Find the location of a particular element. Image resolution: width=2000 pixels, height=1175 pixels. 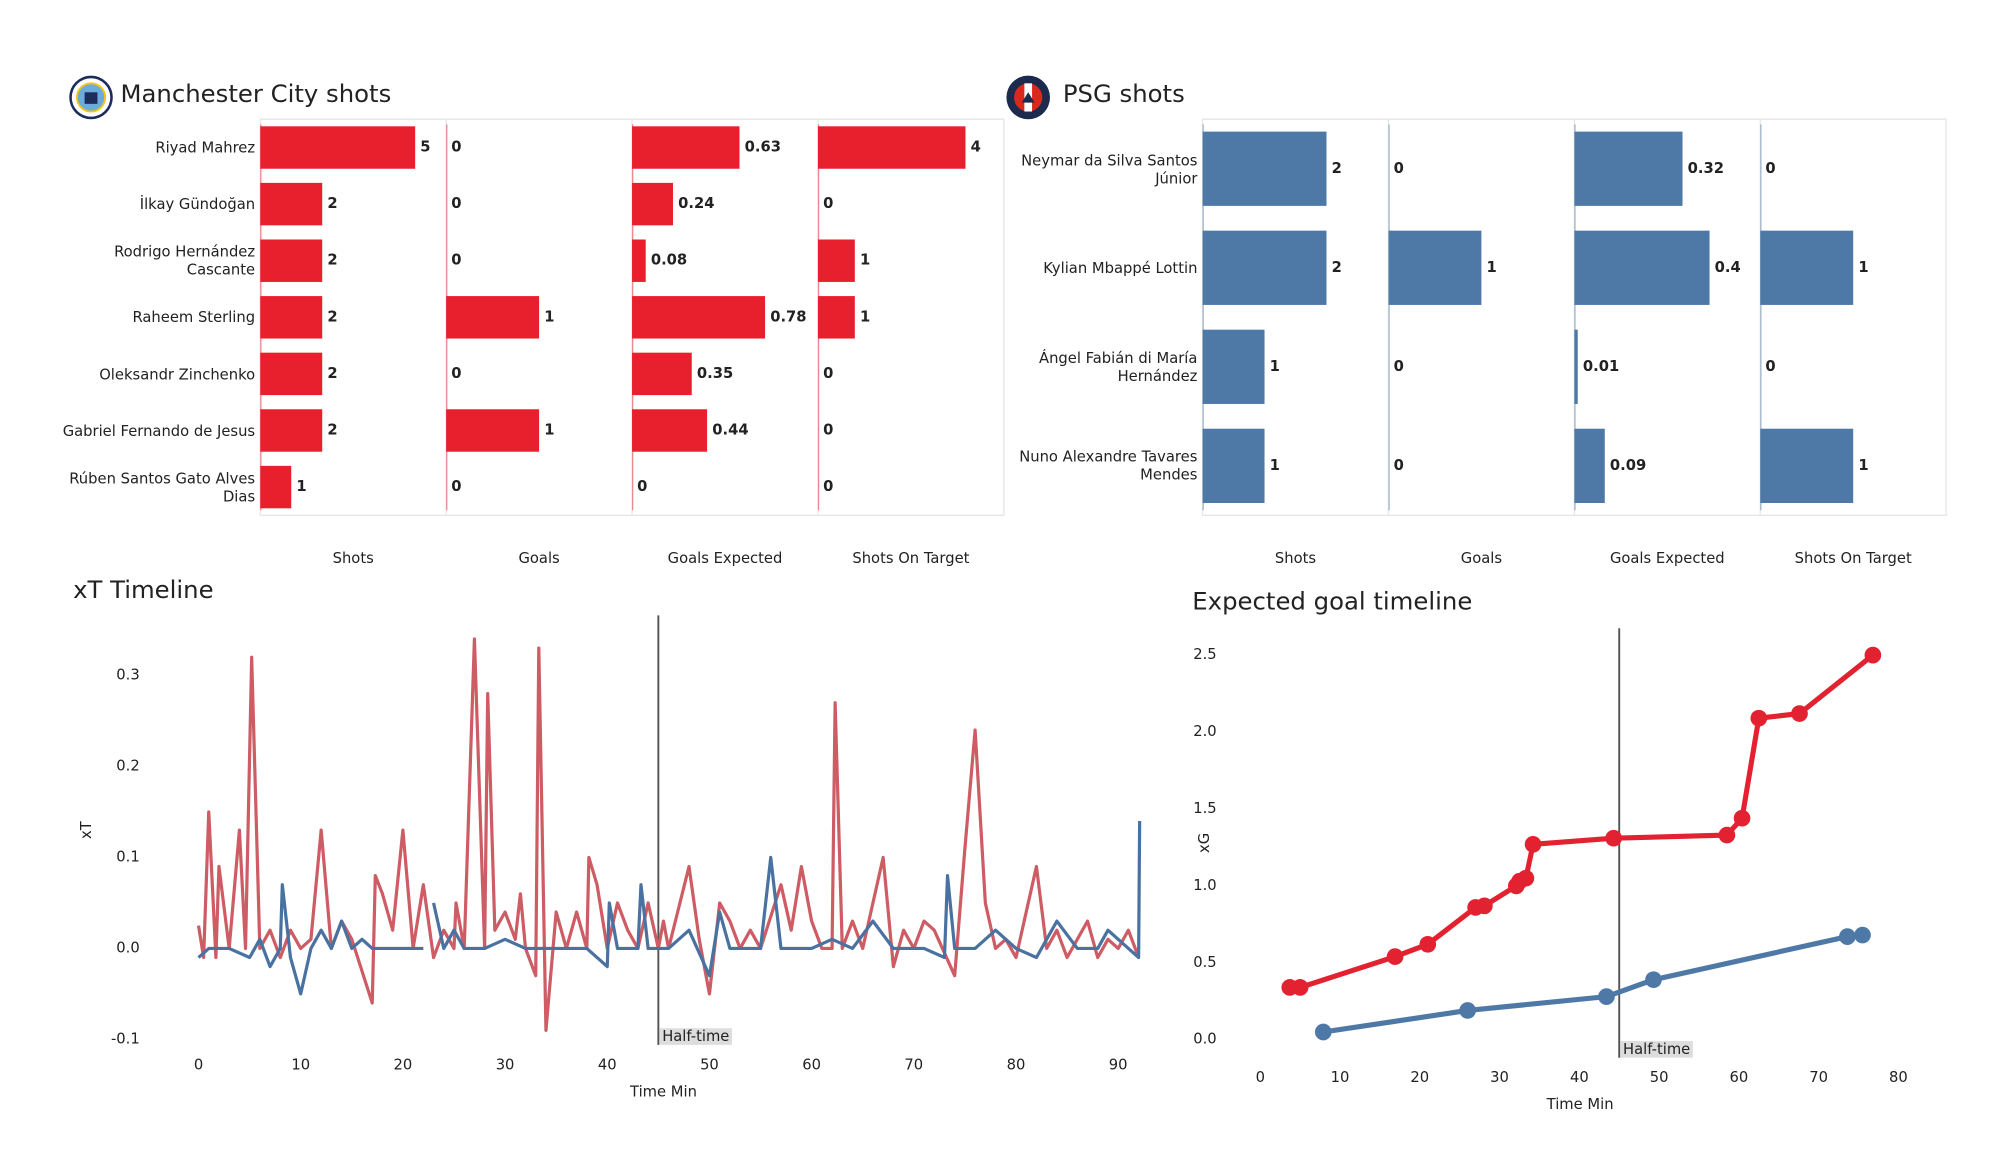

player-label: Riyad Mahrez is located at coordinates (205, 147).